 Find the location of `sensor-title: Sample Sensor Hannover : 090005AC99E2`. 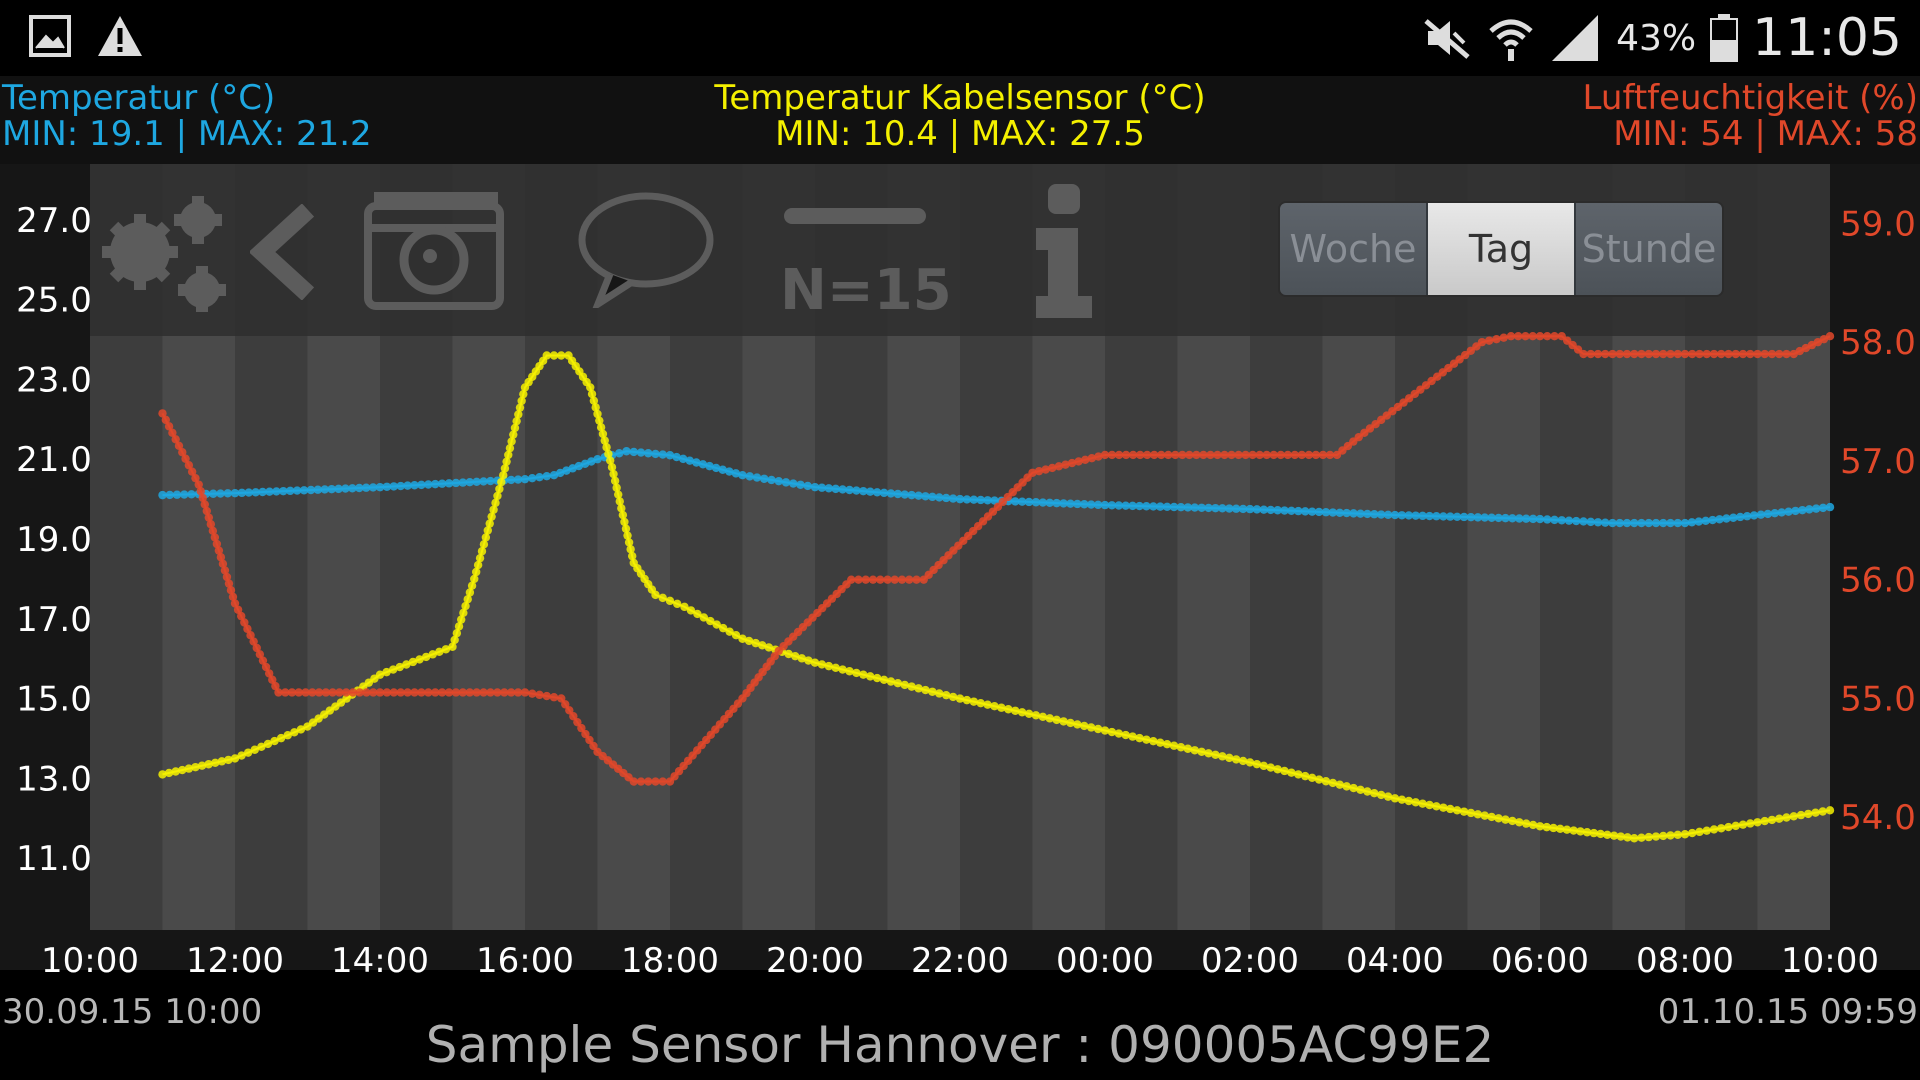

sensor-title: Sample Sensor Hannover : 090005AC99E2 is located at coordinates (960, 1045).